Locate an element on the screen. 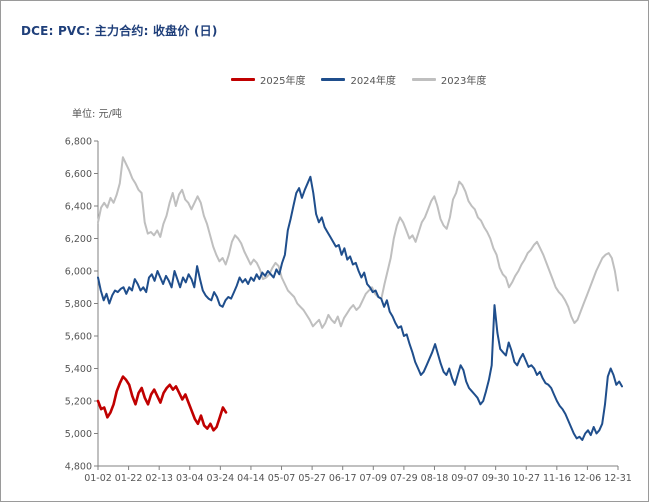 This screenshot has width=651, height=504. legend-label-2025: 2025年度 is located at coordinates (283, 81).